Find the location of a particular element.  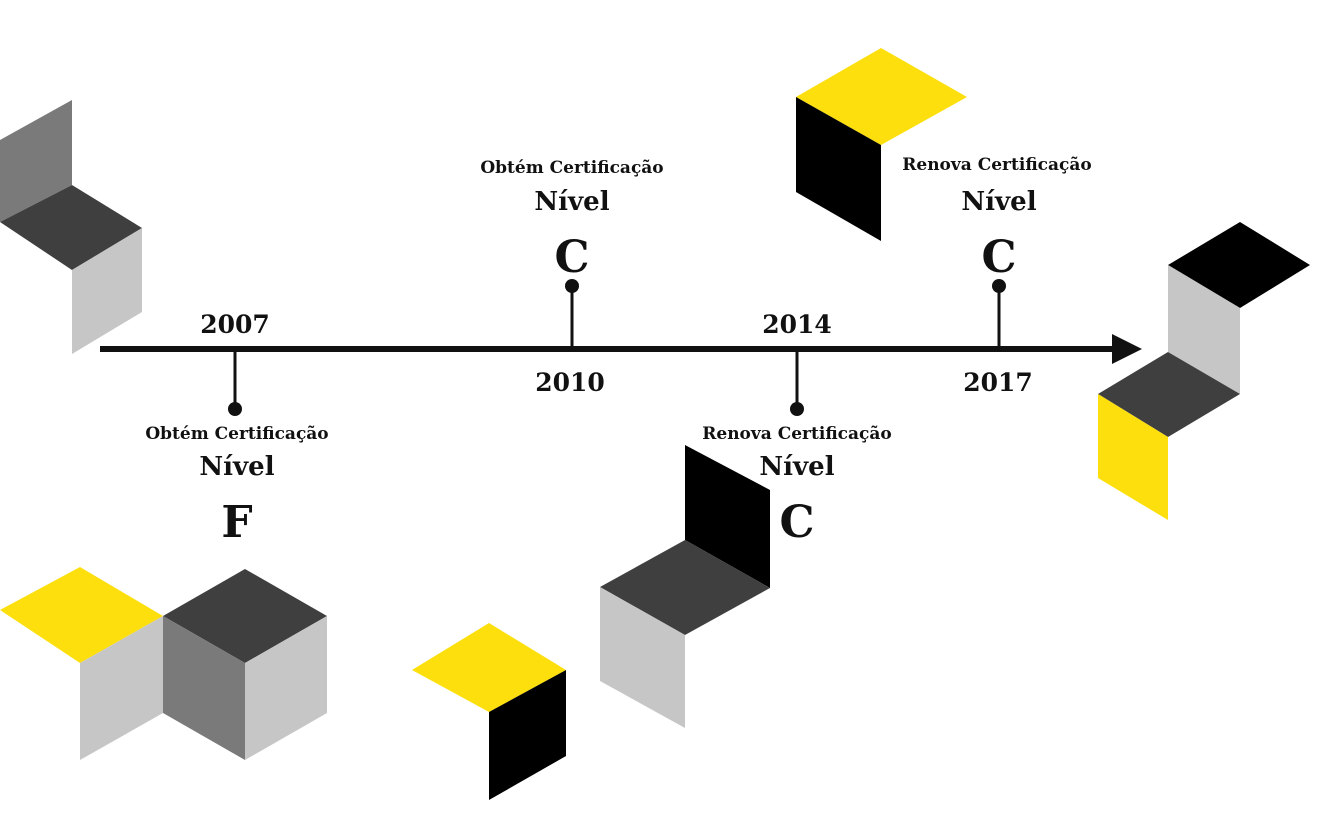

timeline-arrowhead is located at coordinates (1127, 349).